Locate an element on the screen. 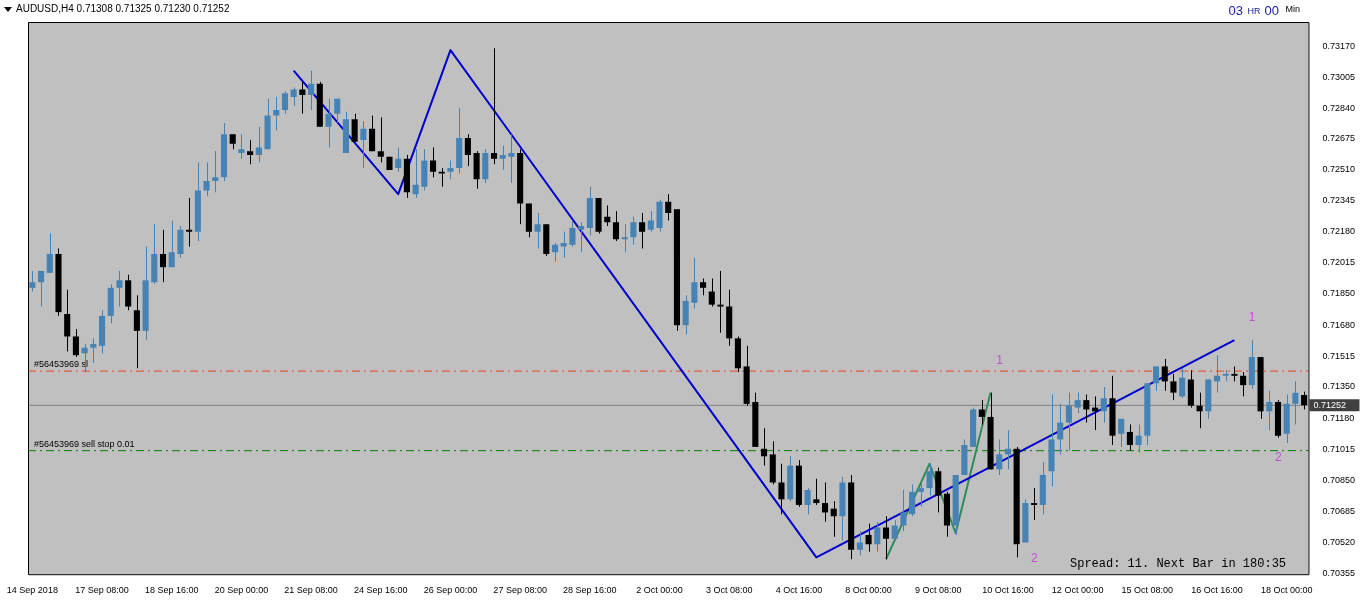 The image size is (1365, 601). chart-title: AUDUSD,H4 0.71308 0.71325 0.71230 0.71252 is located at coordinates (123, 8).